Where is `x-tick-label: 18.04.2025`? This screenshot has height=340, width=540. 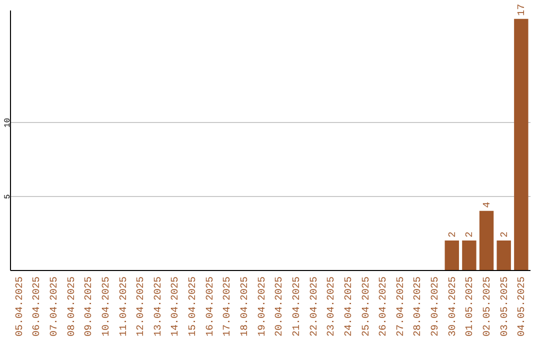 x-tick-label: 18.04.2025 is located at coordinates (246, 306).